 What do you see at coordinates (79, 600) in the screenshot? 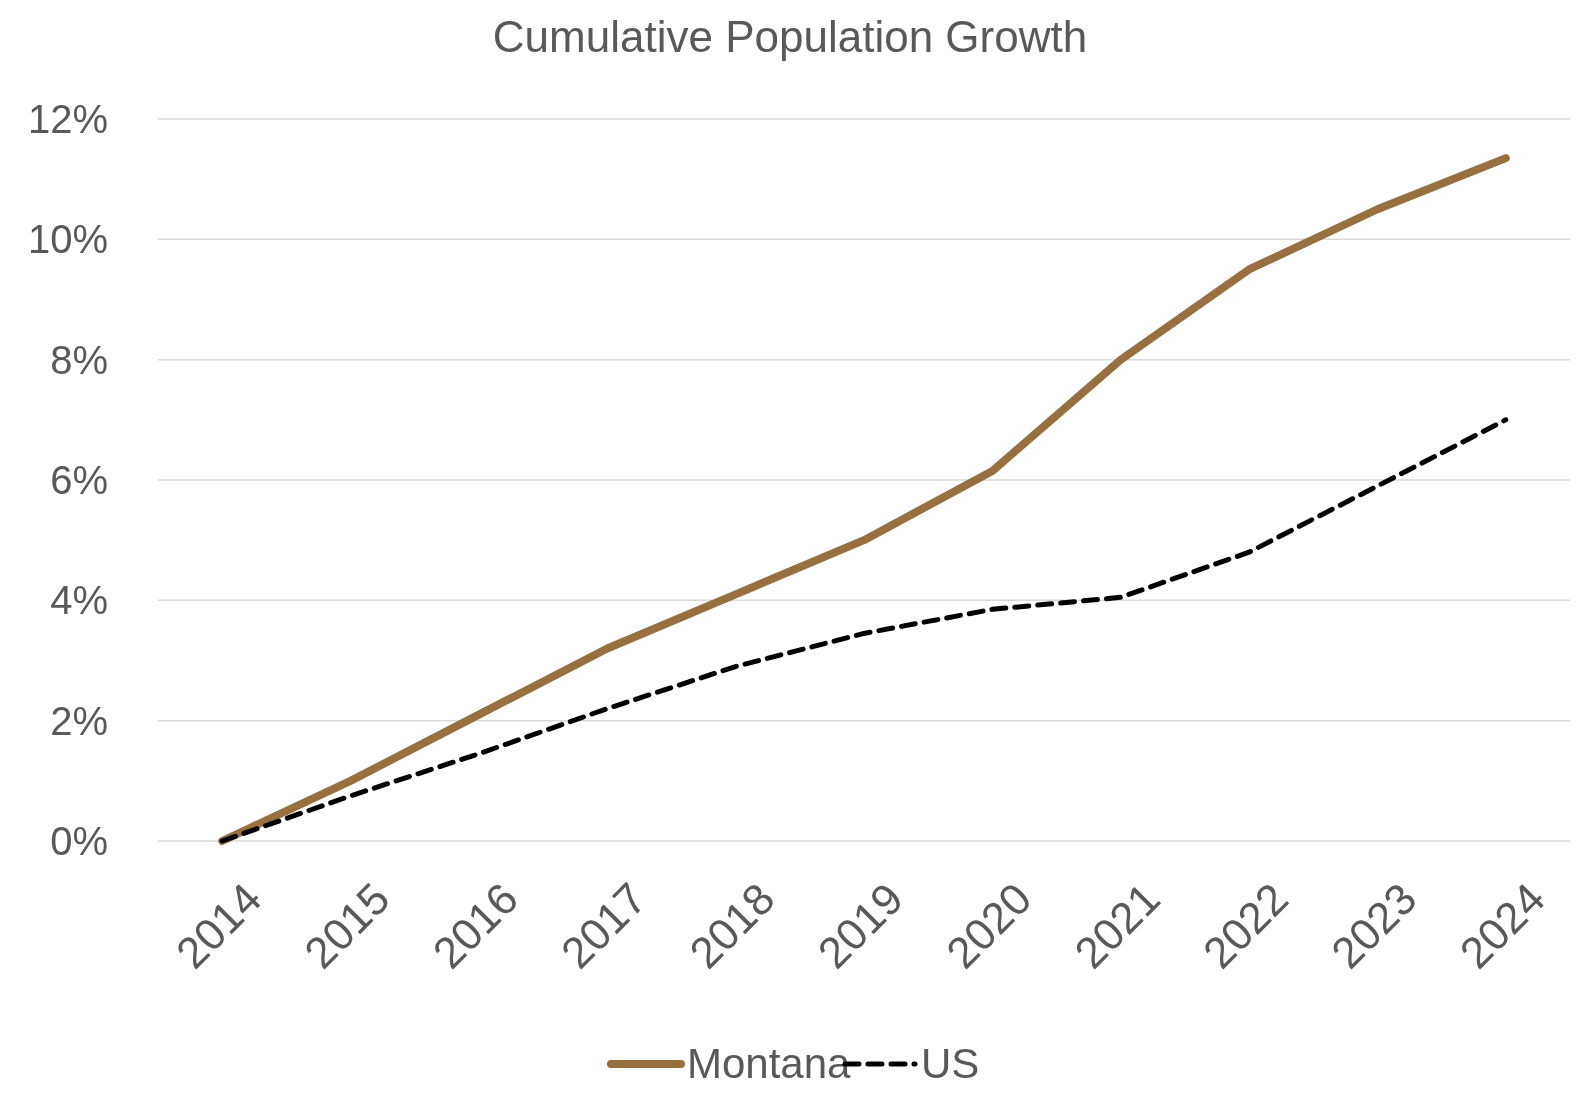
I see `y-tick-label: 4%` at bounding box center [79, 600].